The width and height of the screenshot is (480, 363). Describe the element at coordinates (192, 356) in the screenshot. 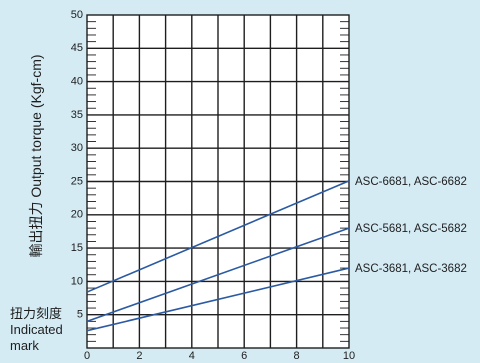

I see `x-tick-label: 4` at that location.